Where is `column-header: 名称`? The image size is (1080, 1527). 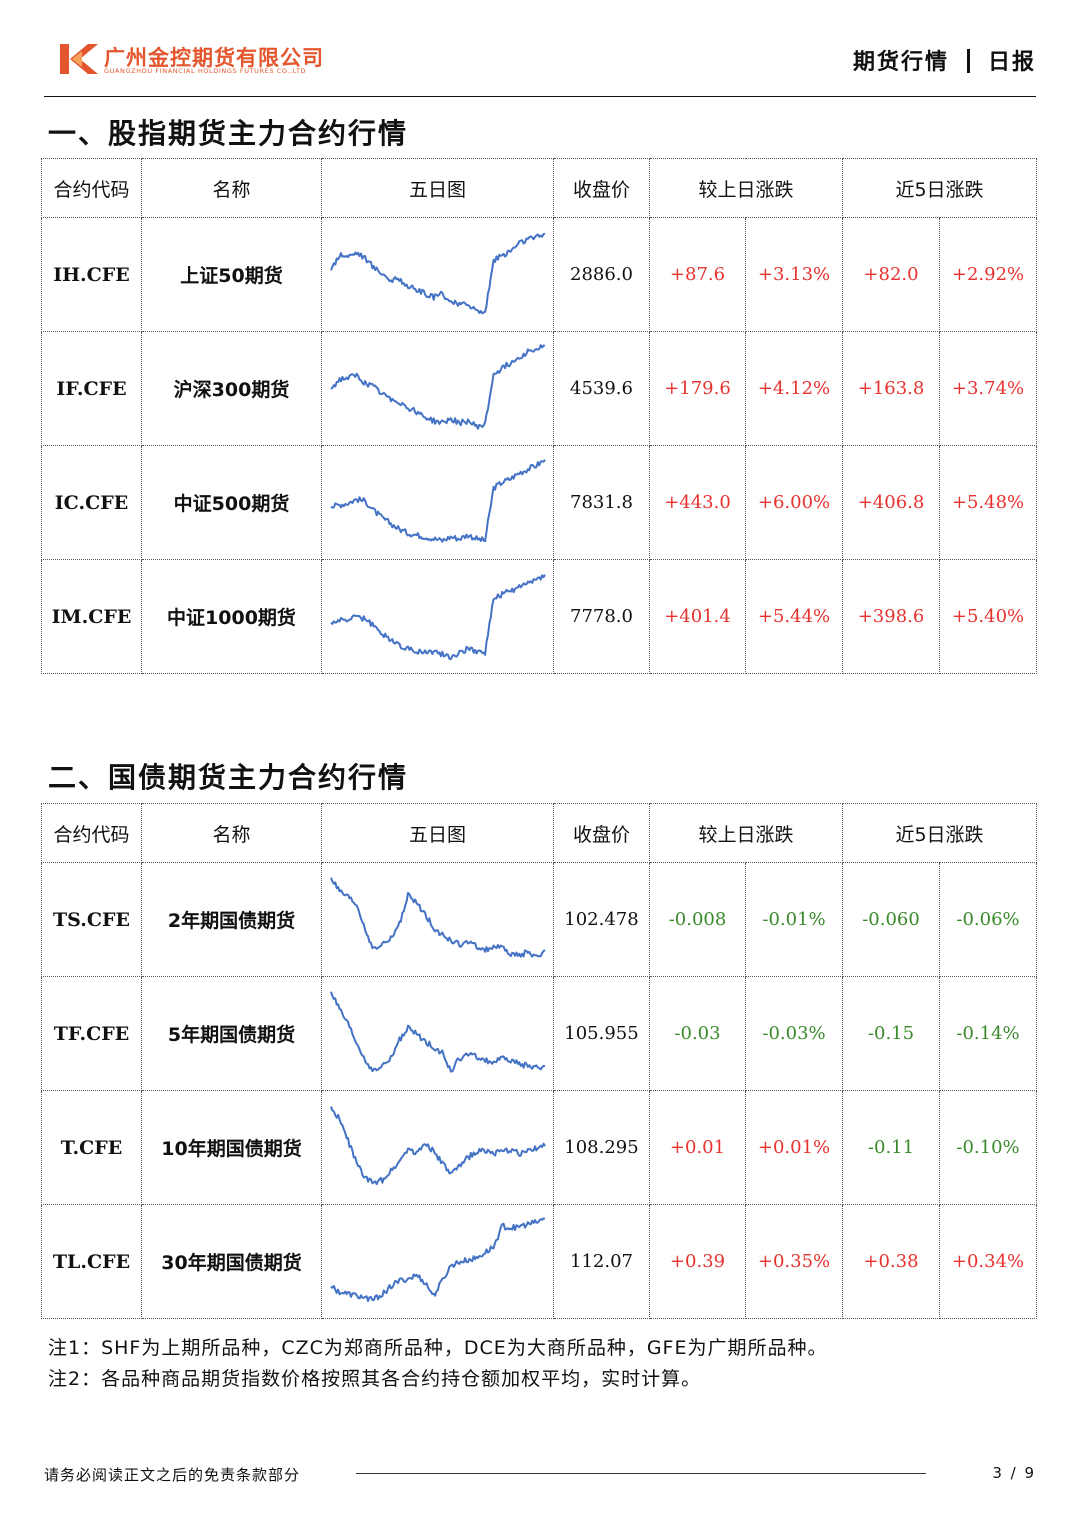 column-header: 名称 is located at coordinates (231, 188).